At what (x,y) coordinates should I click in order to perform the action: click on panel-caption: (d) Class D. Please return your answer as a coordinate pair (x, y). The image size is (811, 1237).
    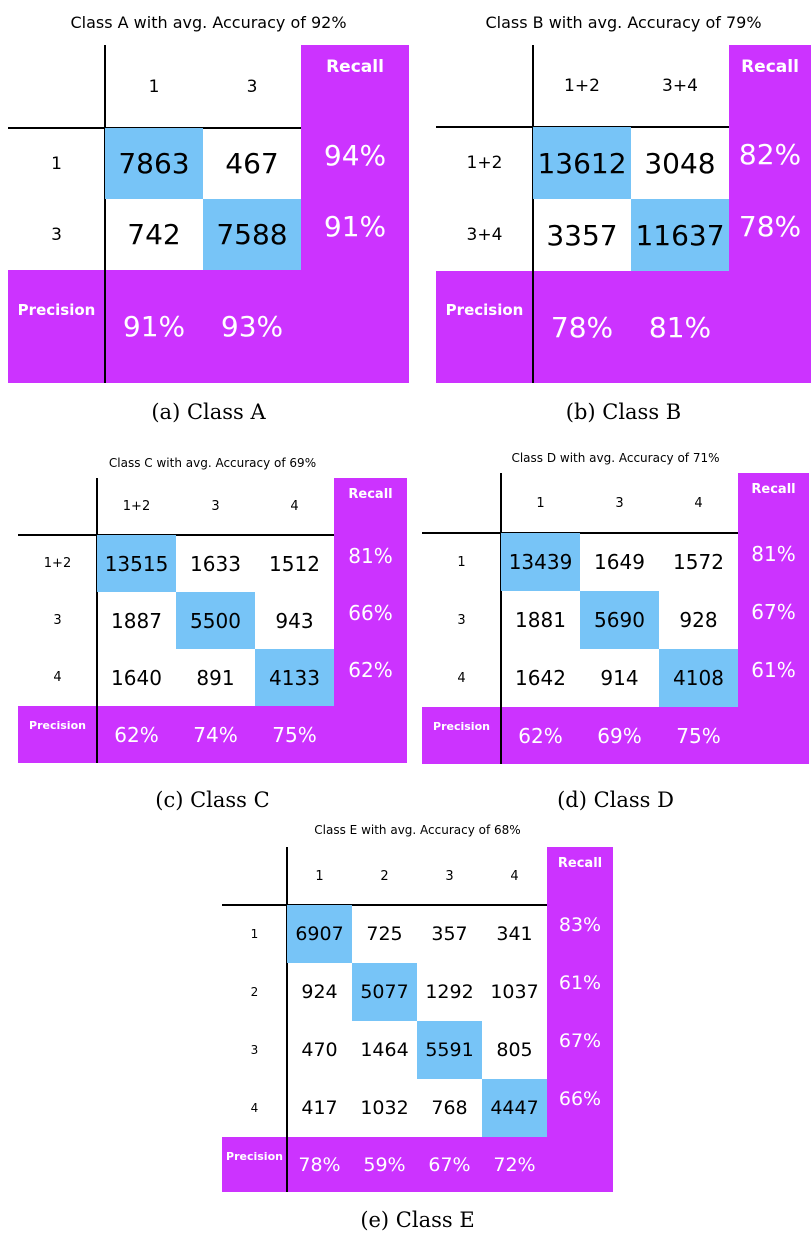
    Looking at the image, I should click on (615, 800).